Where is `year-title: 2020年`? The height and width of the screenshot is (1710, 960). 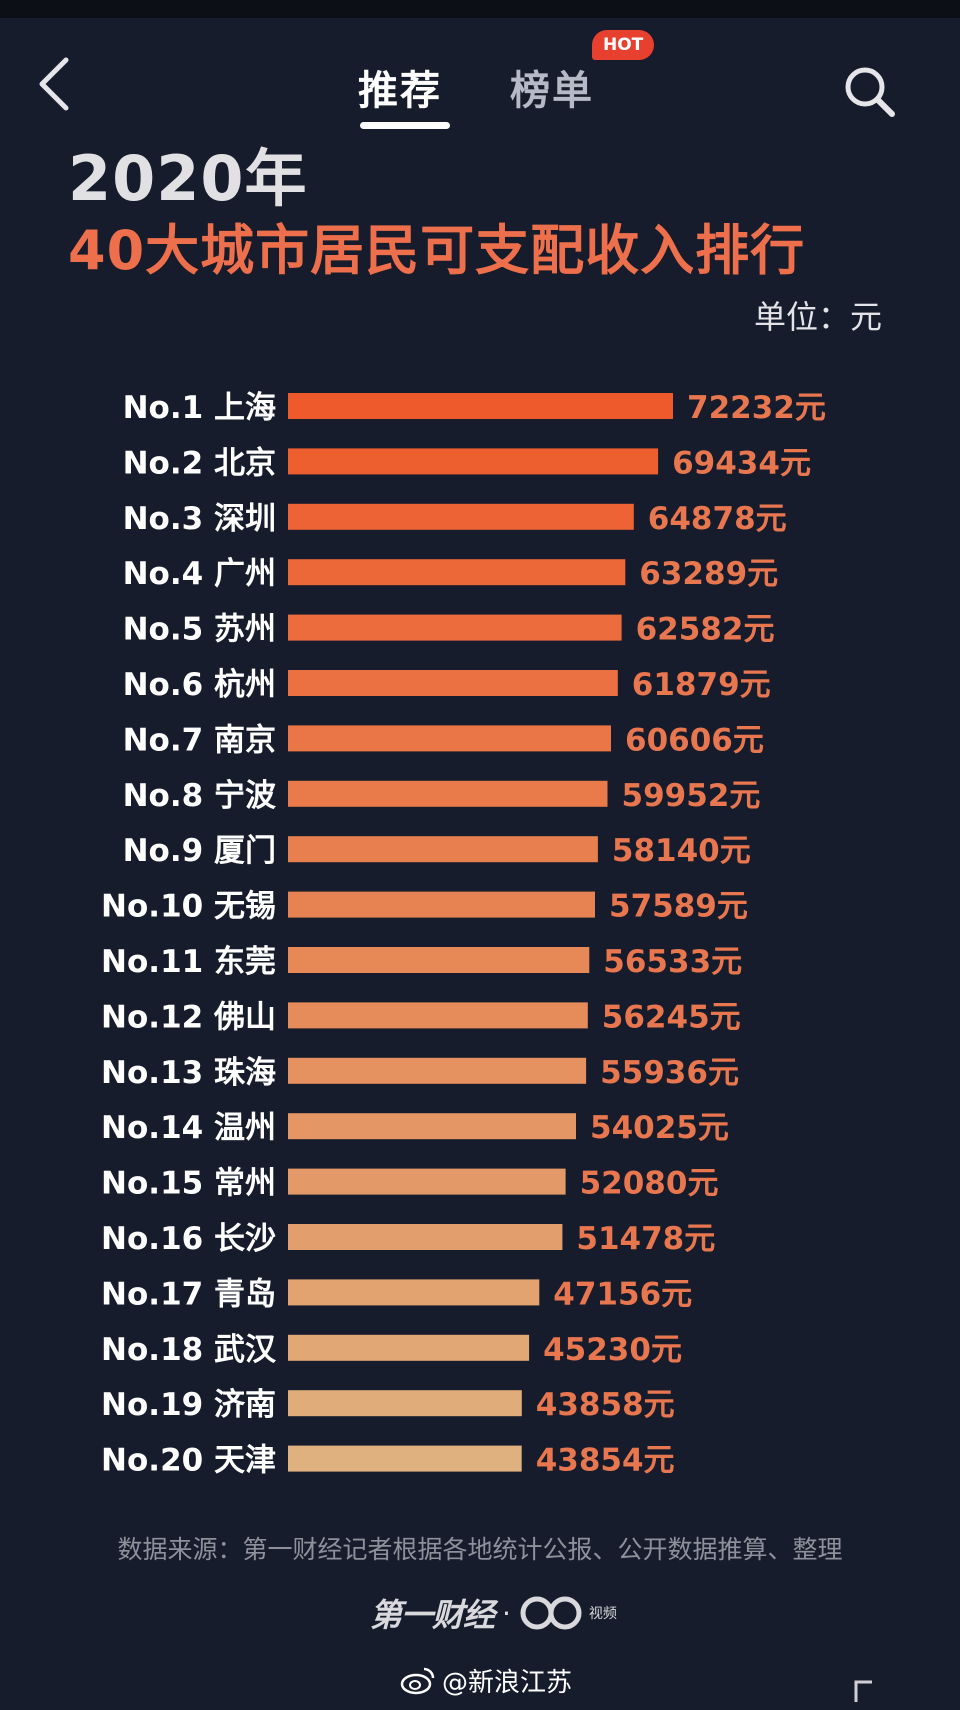 year-title: 2020年 is located at coordinates (188, 178).